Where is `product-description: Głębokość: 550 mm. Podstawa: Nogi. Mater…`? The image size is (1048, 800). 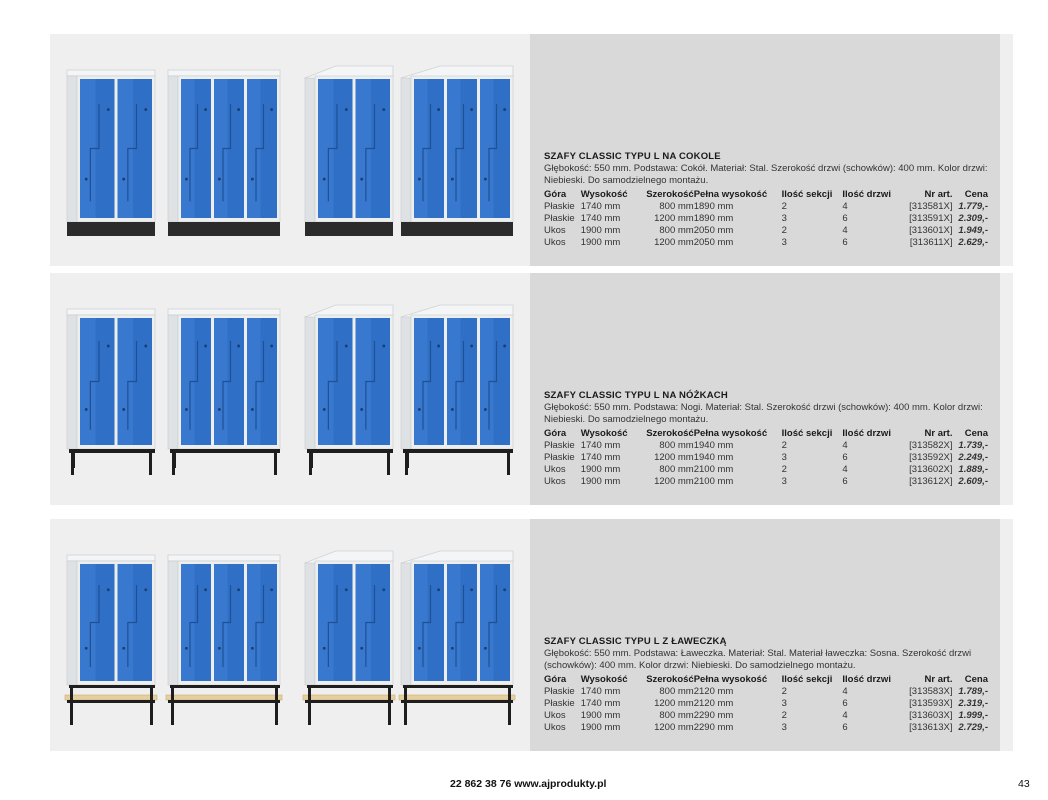
product-description: Głębokość: 550 mm. Podstawa: Nogi. Mater… is located at coordinates (763, 413).